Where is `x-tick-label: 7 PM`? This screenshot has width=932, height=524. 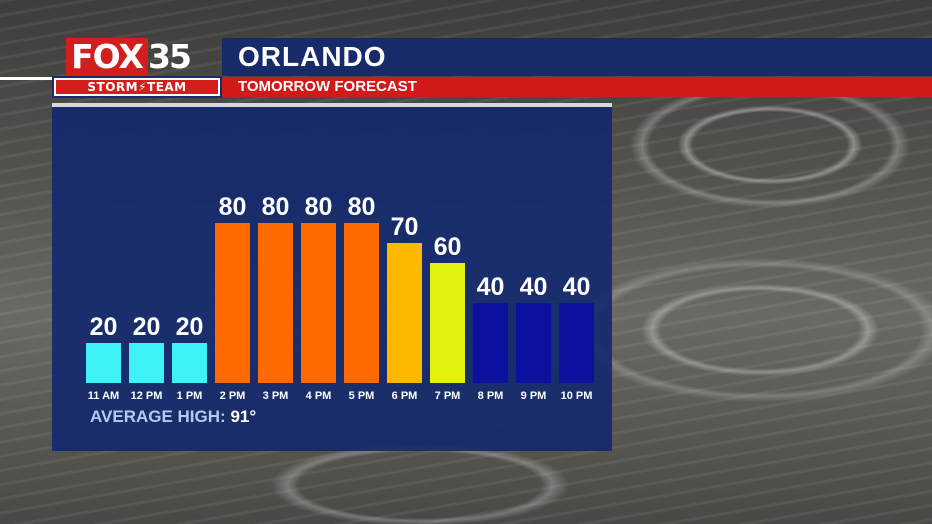
x-tick-label: 7 PM is located at coordinates (448, 396).